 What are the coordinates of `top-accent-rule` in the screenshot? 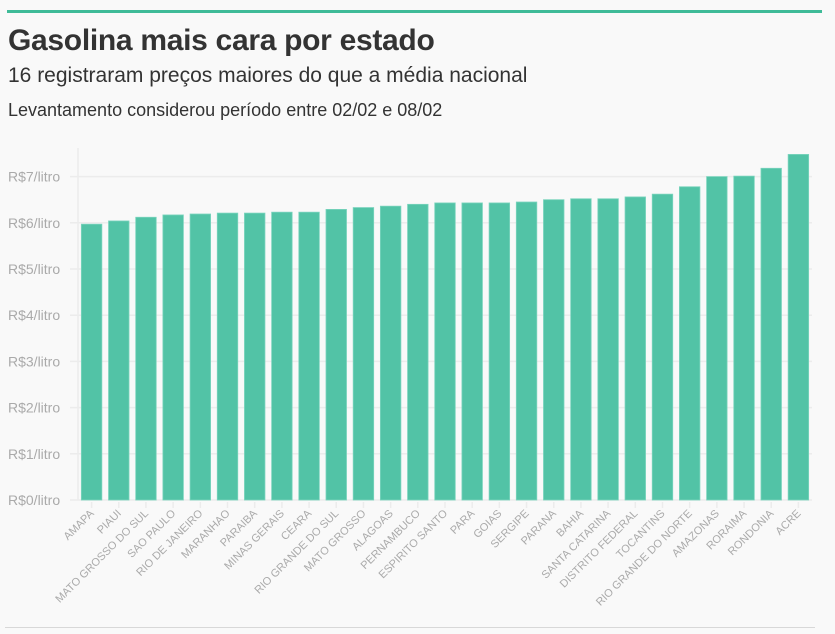 It's located at (414, 11).